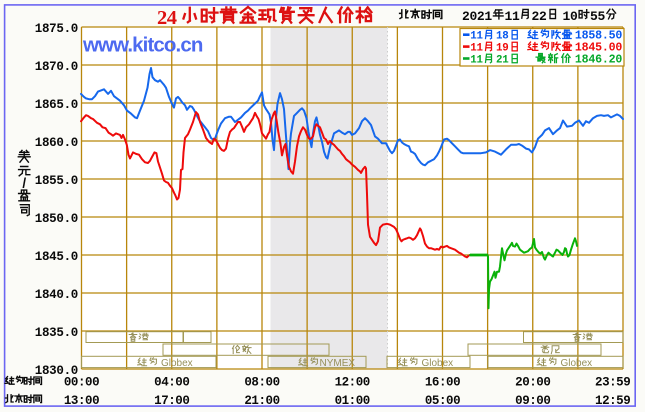  What do you see at coordinates (171, 401) in the screenshot?
I see `svg-text: 17:00` at bounding box center [171, 401].